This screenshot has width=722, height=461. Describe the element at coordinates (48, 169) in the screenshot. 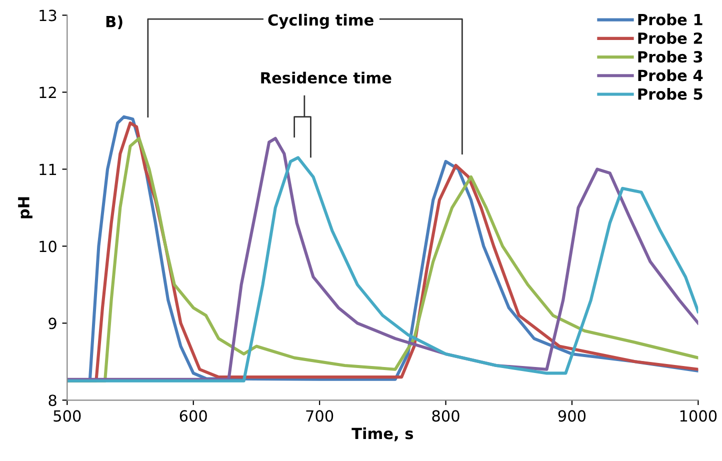

I see `y-tick-label: 11` at that location.